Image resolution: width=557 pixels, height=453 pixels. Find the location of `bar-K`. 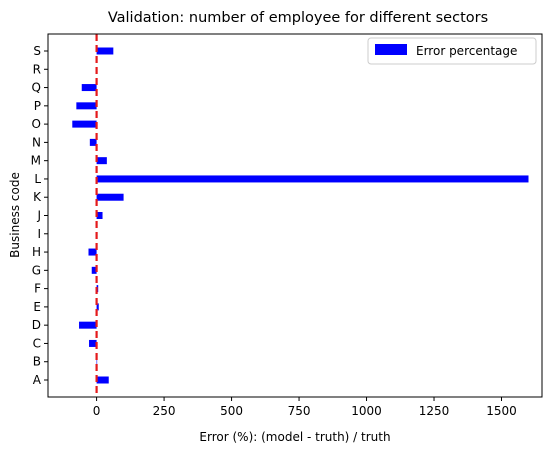

bar-K is located at coordinates (110, 197).